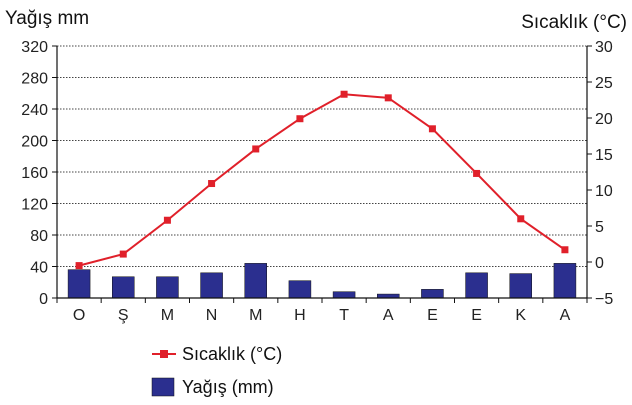  Describe the element at coordinates (34, 173) in the screenshot. I see `left-tick-label: 160` at that location.